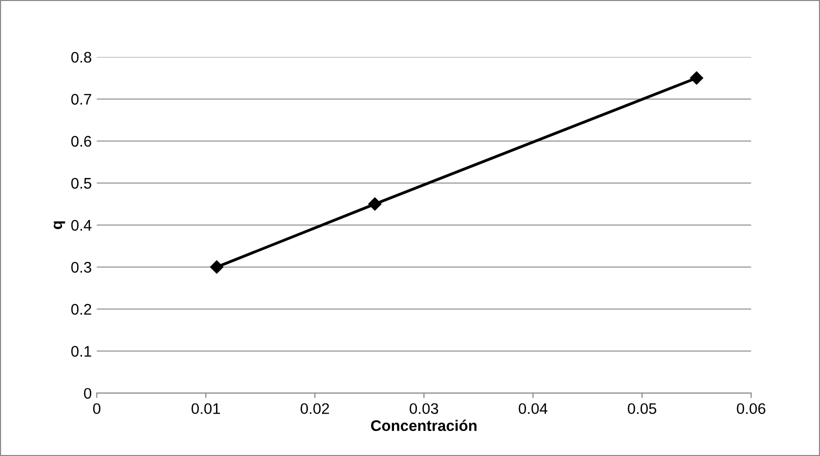 This screenshot has width=820, height=456. Describe the element at coordinates (751, 408) in the screenshot. I see `x-tick-label: 0.06` at that location.